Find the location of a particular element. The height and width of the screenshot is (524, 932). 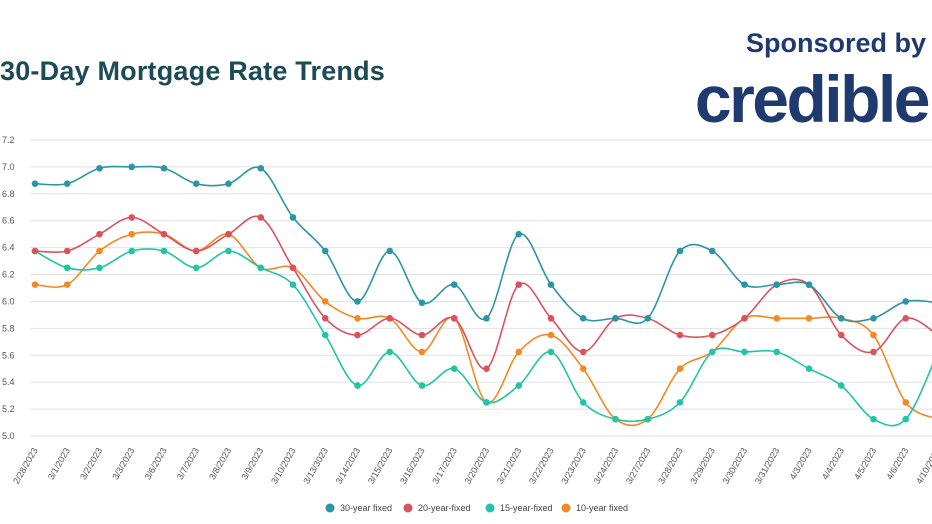

brand-logo: credible is located at coordinates (812, 99).